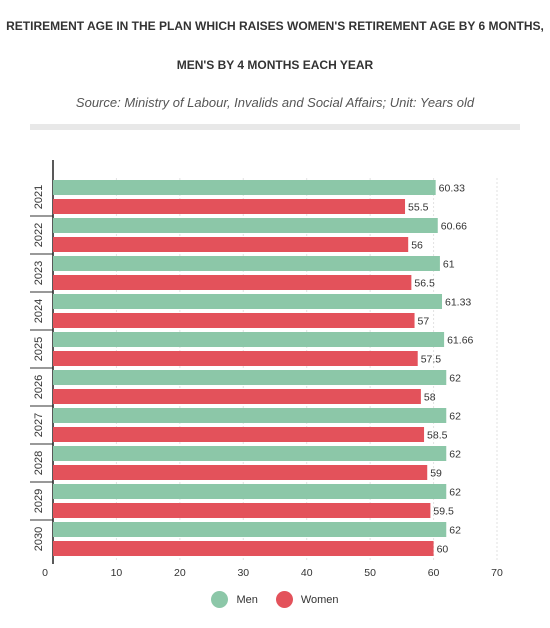  What do you see at coordinates (436, 474) in the screenshot?
I see `data-label-women-2028: 59` at bounding box center [436, 474].